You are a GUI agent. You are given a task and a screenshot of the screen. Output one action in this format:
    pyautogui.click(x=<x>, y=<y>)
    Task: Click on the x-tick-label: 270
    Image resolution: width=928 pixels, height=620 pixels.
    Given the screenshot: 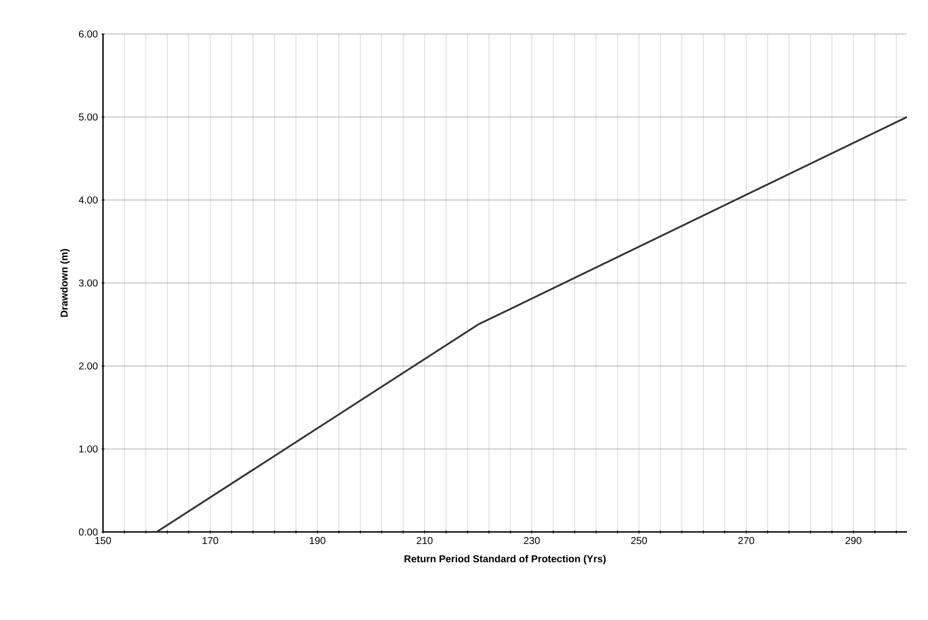 What is the action you would take?
    pyautogui.click(x=746, y=540)
    